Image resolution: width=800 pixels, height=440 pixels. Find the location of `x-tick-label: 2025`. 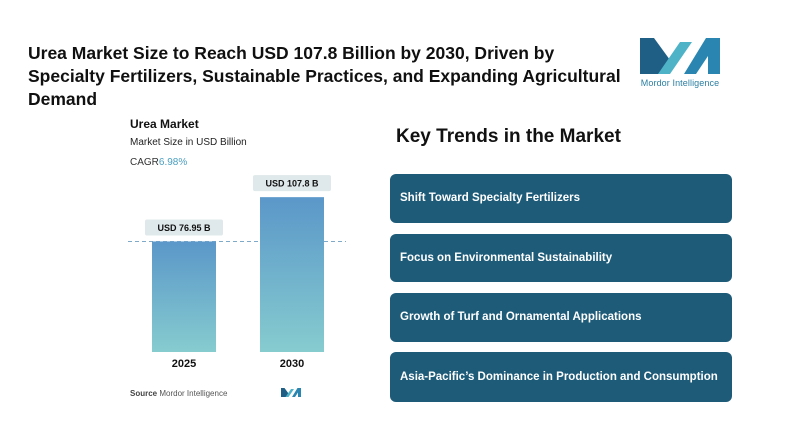

x-tick-label: 2025 is located at coordinates (184, 364).